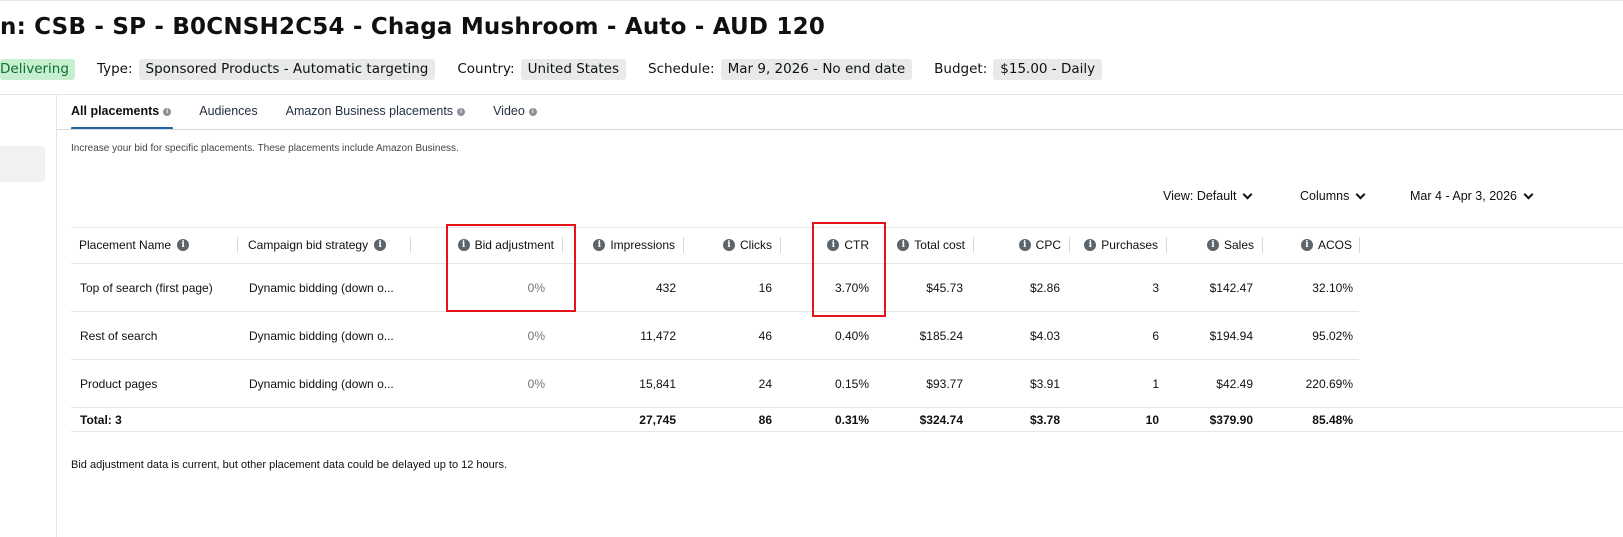  Describe the element at coordinates (1048, 245) in the screenshot. I see `header-label: CPC` at that location.